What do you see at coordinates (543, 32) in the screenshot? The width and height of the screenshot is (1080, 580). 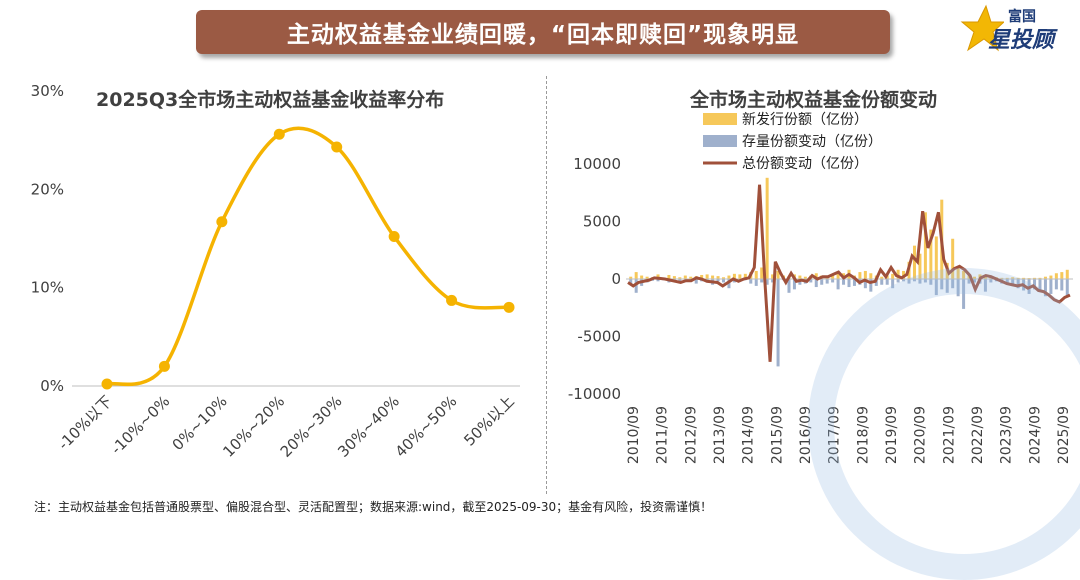 I see `banner-title: 主动权益基金业绩回暖，“回本即赎回”现象明显` at bounding box center [543, 32].